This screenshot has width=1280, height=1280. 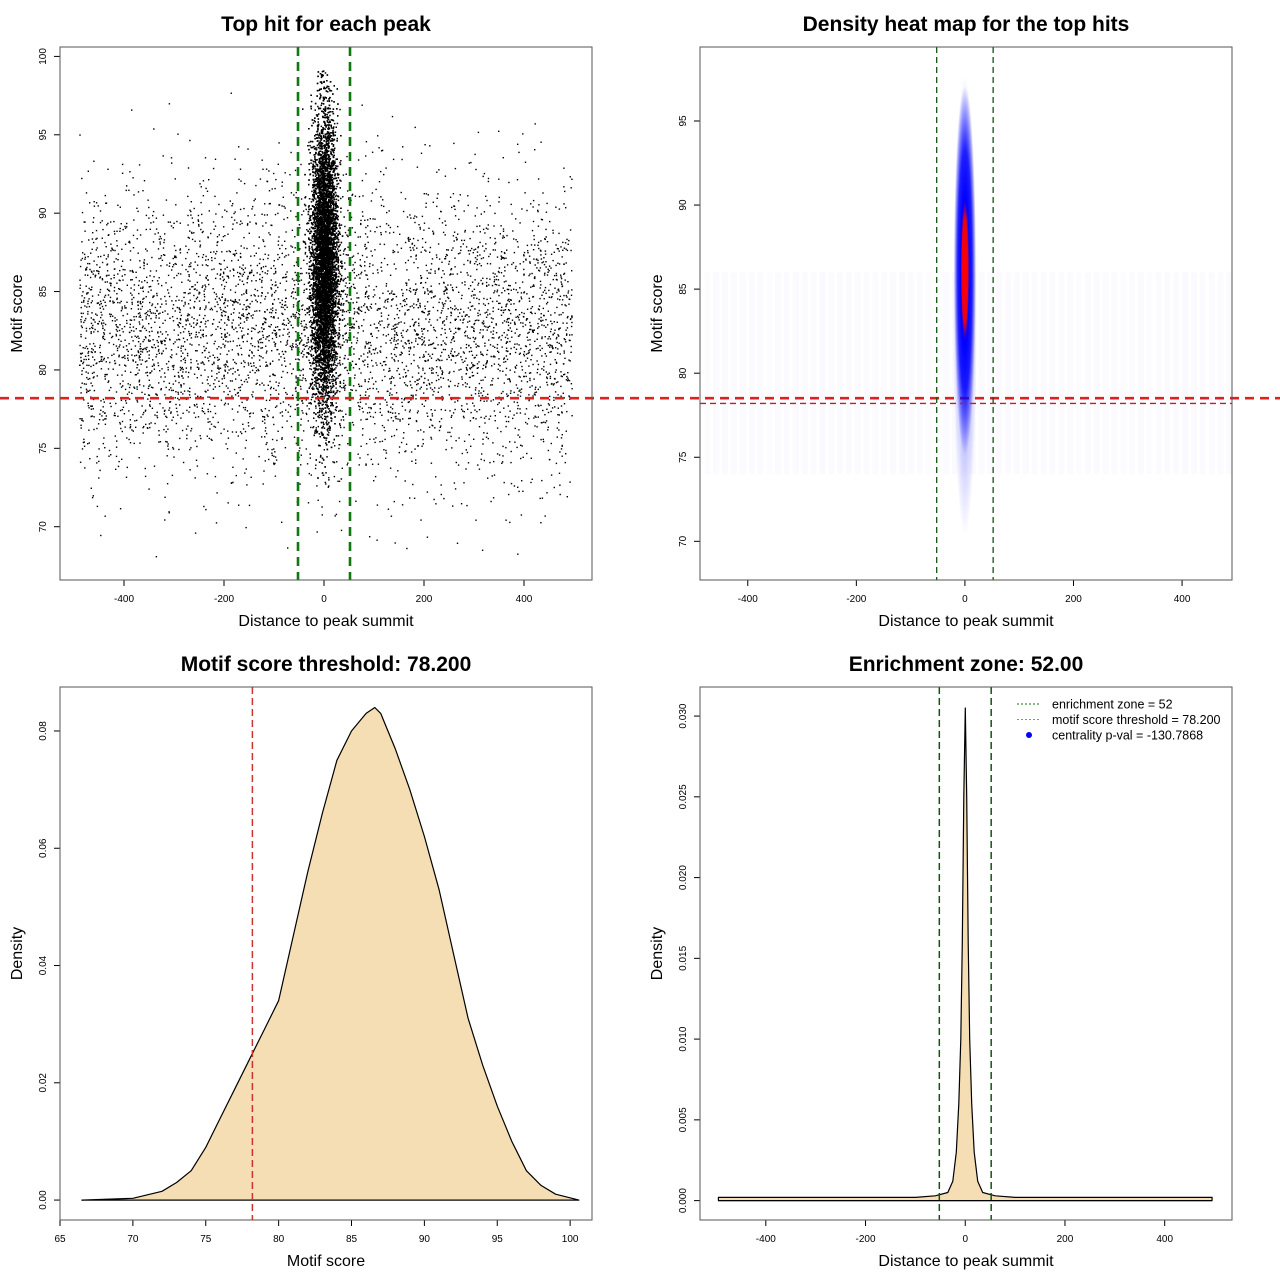 What do you see at coordinates (326, 621) in the screenshot?
I see `x-axis-label: Distance to peak summit` at bounding box center [326, 621].